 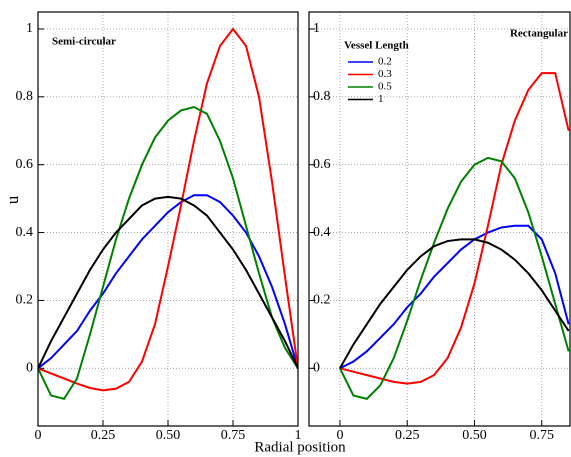 What do you see at coordinates (381, 99) in the screenshot?
I see `legend-label: 1` at bounding box center [381, 99].